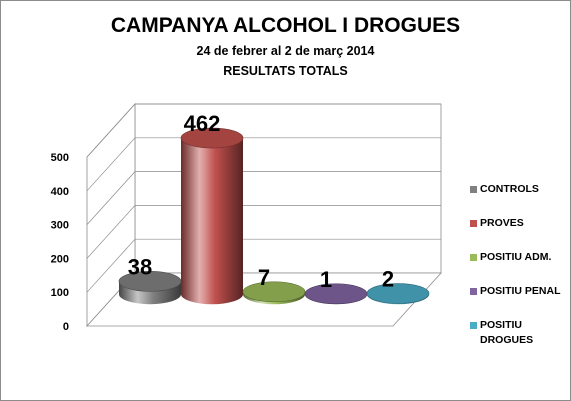 Image resolution: width=571 pixels, height=401 pixels. I want to click on data-label: 1, so click(326, 279).